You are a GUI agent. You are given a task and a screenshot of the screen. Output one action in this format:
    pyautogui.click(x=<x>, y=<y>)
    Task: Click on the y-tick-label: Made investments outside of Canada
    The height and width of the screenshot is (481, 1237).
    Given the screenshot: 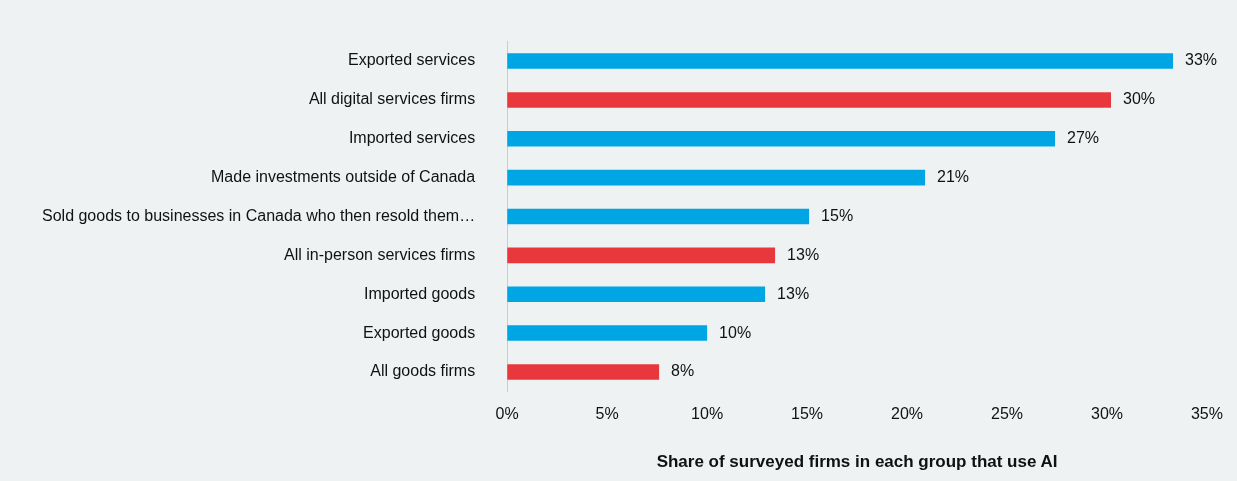 What is the action you would take?
    pyautogui.click(x=343, y=177)
    